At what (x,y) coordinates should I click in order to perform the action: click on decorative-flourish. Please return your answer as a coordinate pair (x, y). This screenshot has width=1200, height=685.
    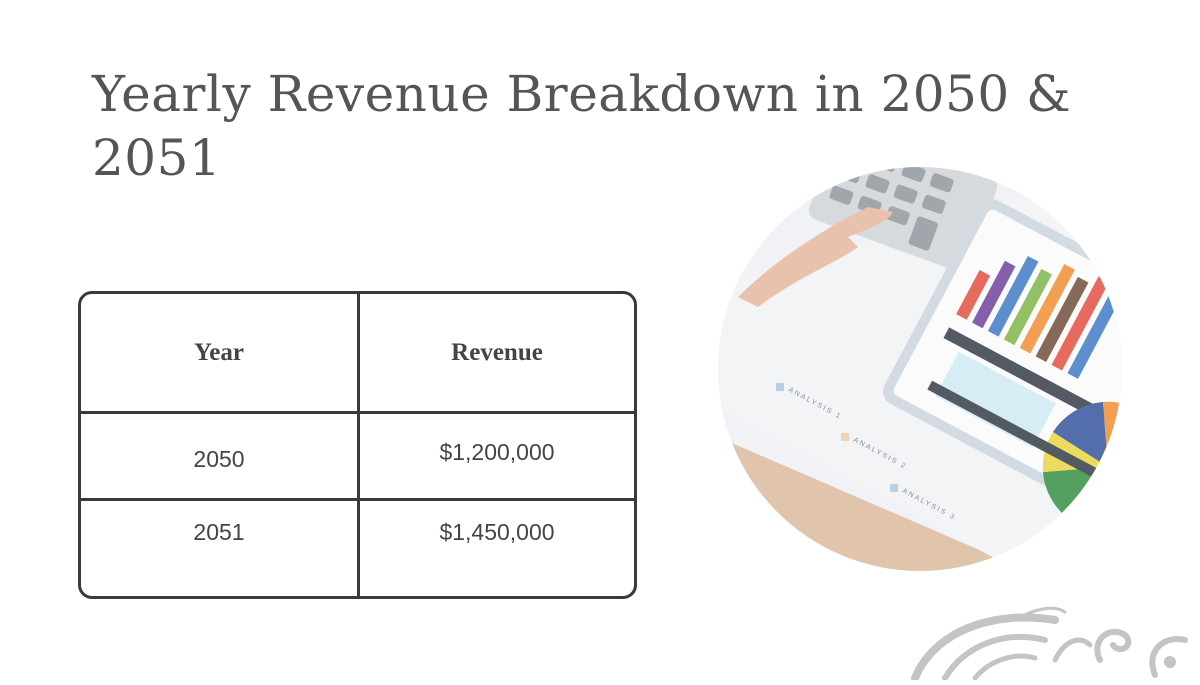
    Looking at the image, I should click on (1052, 642).